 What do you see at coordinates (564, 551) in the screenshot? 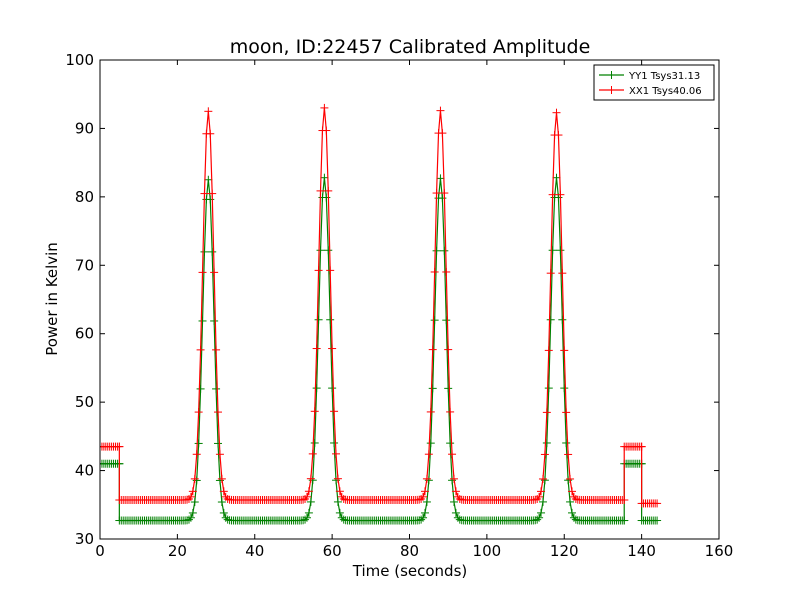
I see `x-tick-label: 120` at bounding box center [564, 551].